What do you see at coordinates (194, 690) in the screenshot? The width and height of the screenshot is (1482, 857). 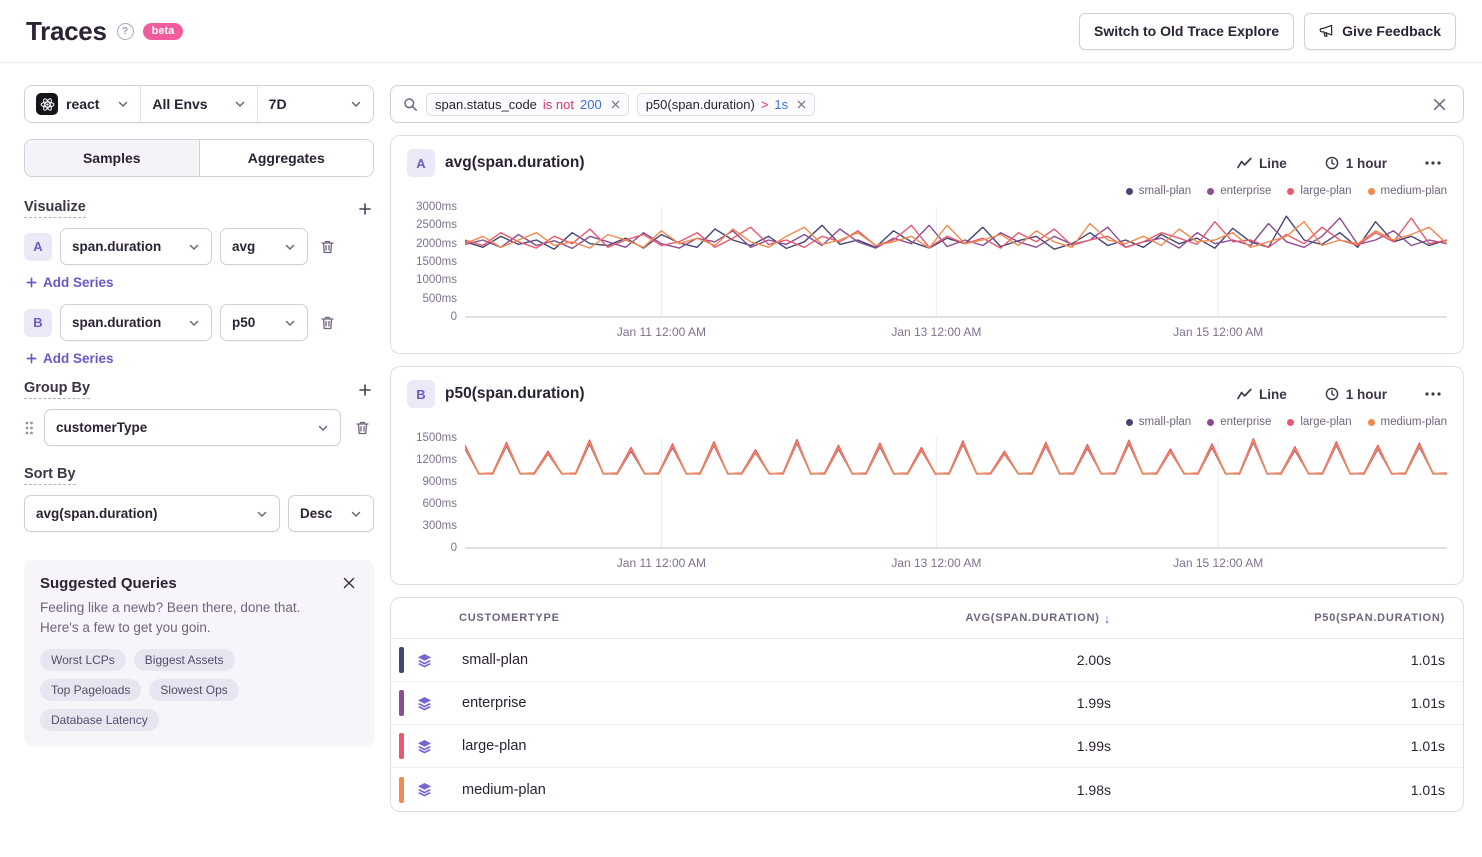 I see `suggested-query-pill: Slowest Ops` at bounding box center [194, 690].